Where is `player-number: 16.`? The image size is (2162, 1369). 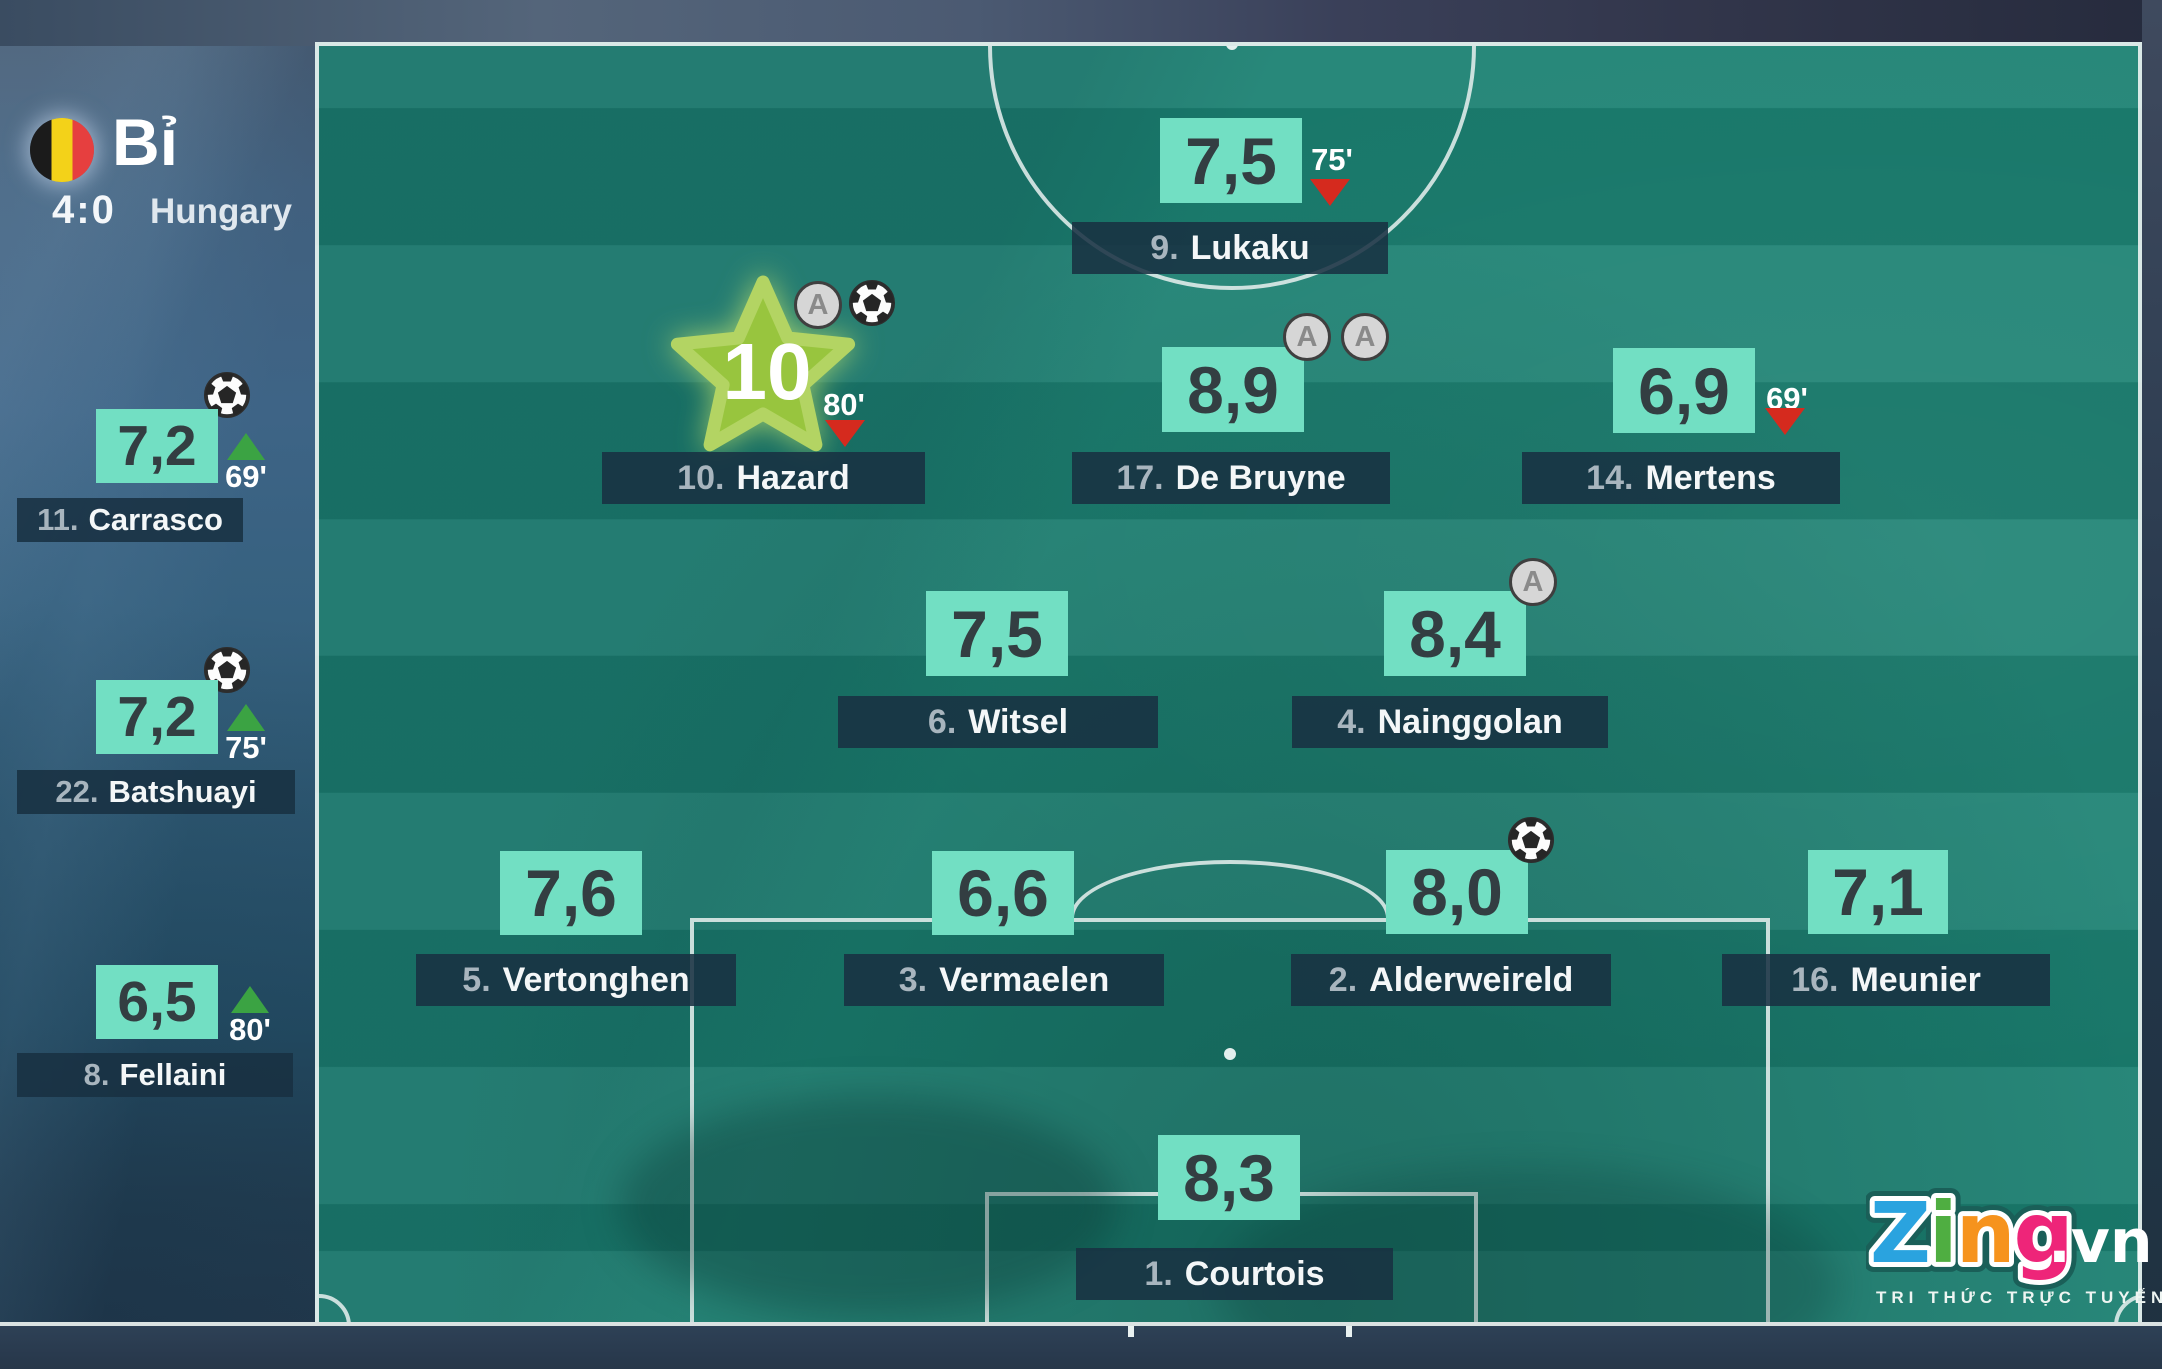 player-number: 16. is located at coordinates (1815, 979).